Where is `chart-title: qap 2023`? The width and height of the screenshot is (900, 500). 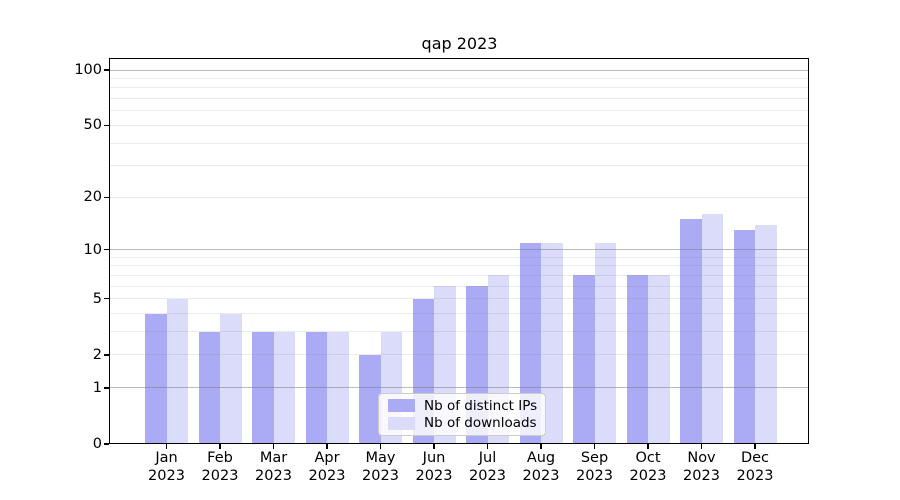 chart-title: qap 2023 is located at coordinates (459, 43).